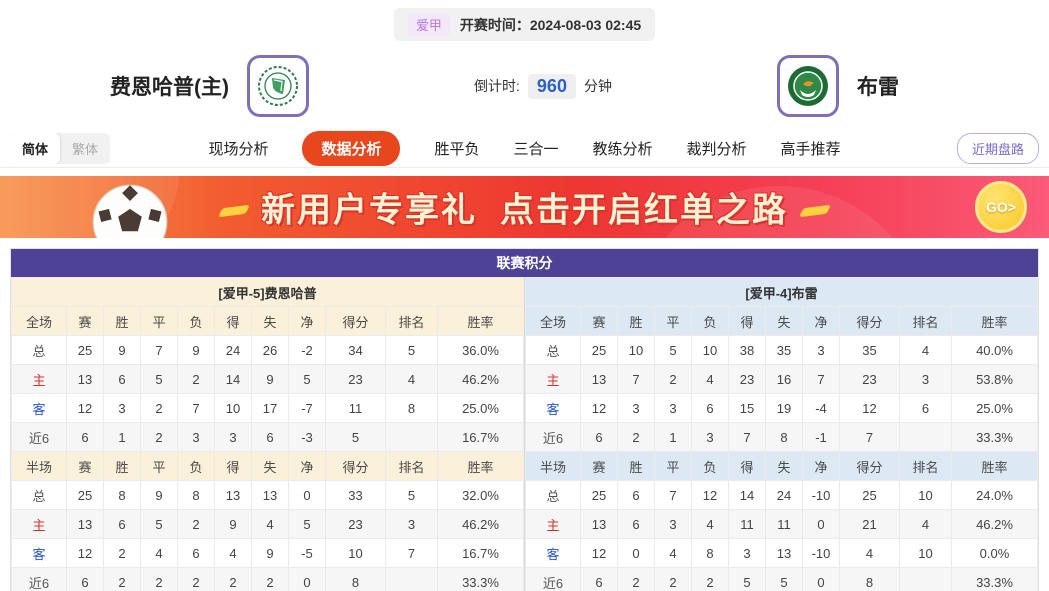 This screenshot has width=1049, height=591. I want to click on league-standings-title: 联赛积分, so click(524, 263).